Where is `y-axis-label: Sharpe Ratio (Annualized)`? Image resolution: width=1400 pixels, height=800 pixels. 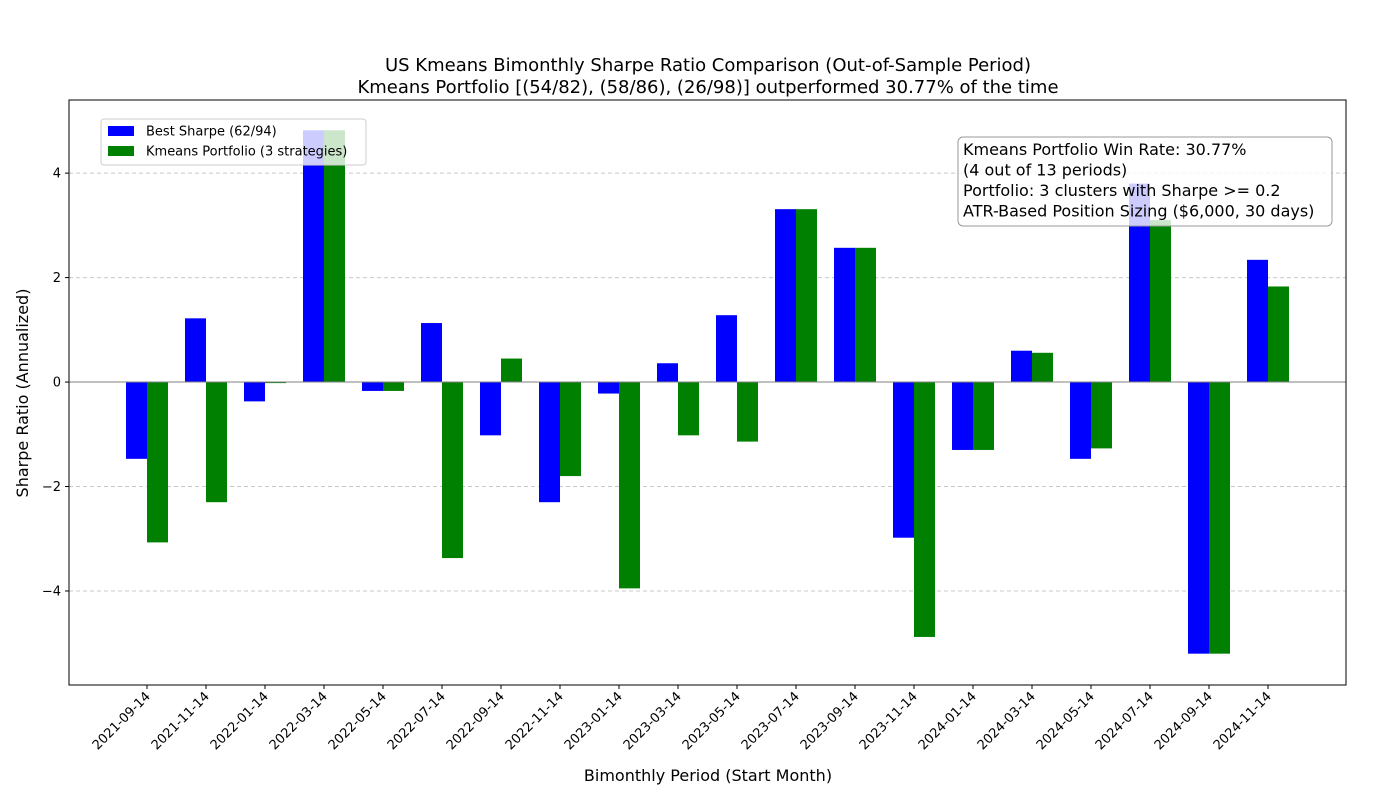
y-axis-label: Sharpe Ratio (Annualized) is located at coordinates (22, 393).